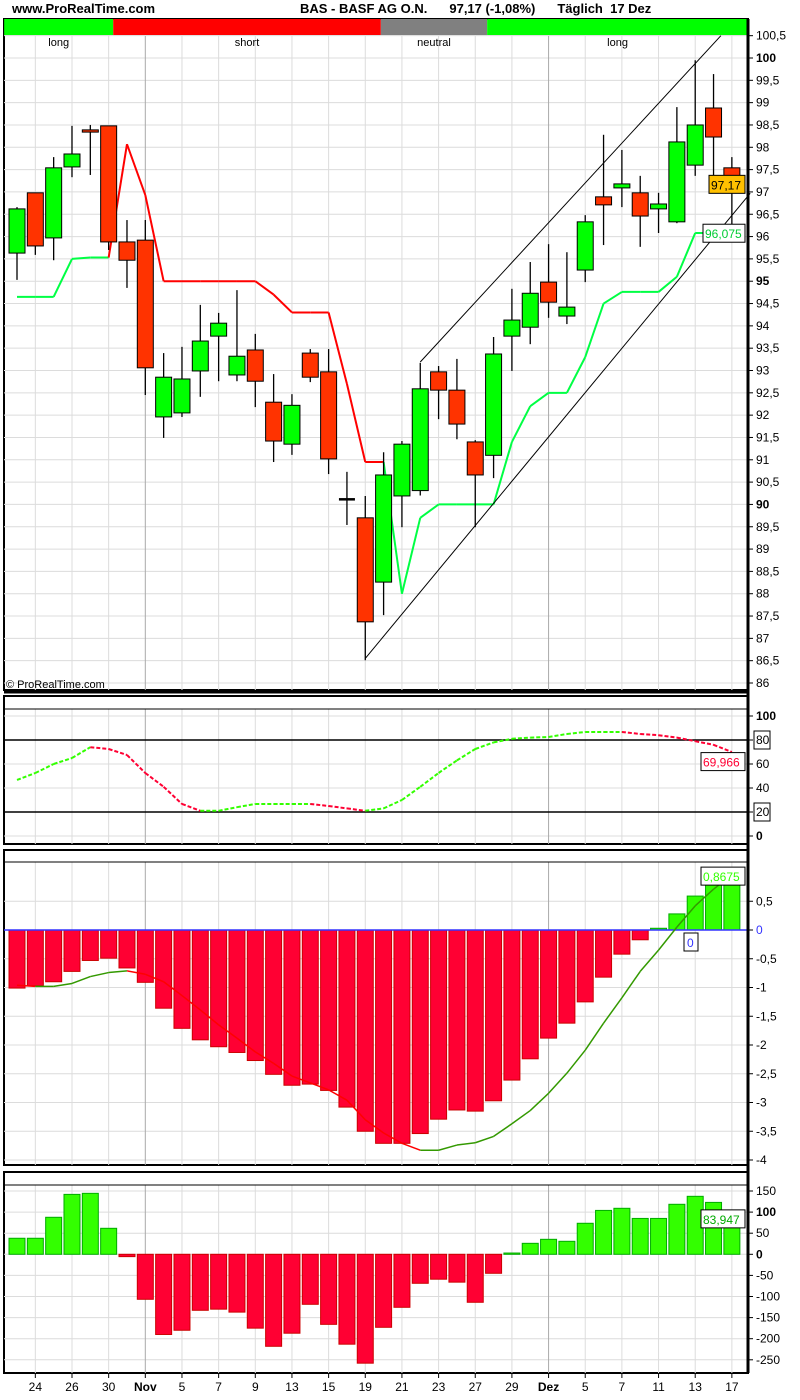 This screenshot has width=800, height=1400. What do you see at coordinates (721, 1220) in the screenshot?
I see `momentum-value-tag: 83,947` at bounding box center [721, 1220].